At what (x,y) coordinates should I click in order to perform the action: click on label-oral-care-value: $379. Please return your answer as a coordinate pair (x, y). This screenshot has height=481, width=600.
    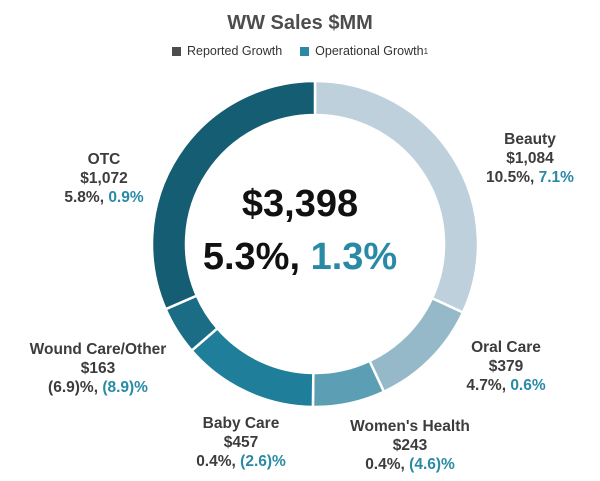
    Looking at the image, I should click on (506, 366).